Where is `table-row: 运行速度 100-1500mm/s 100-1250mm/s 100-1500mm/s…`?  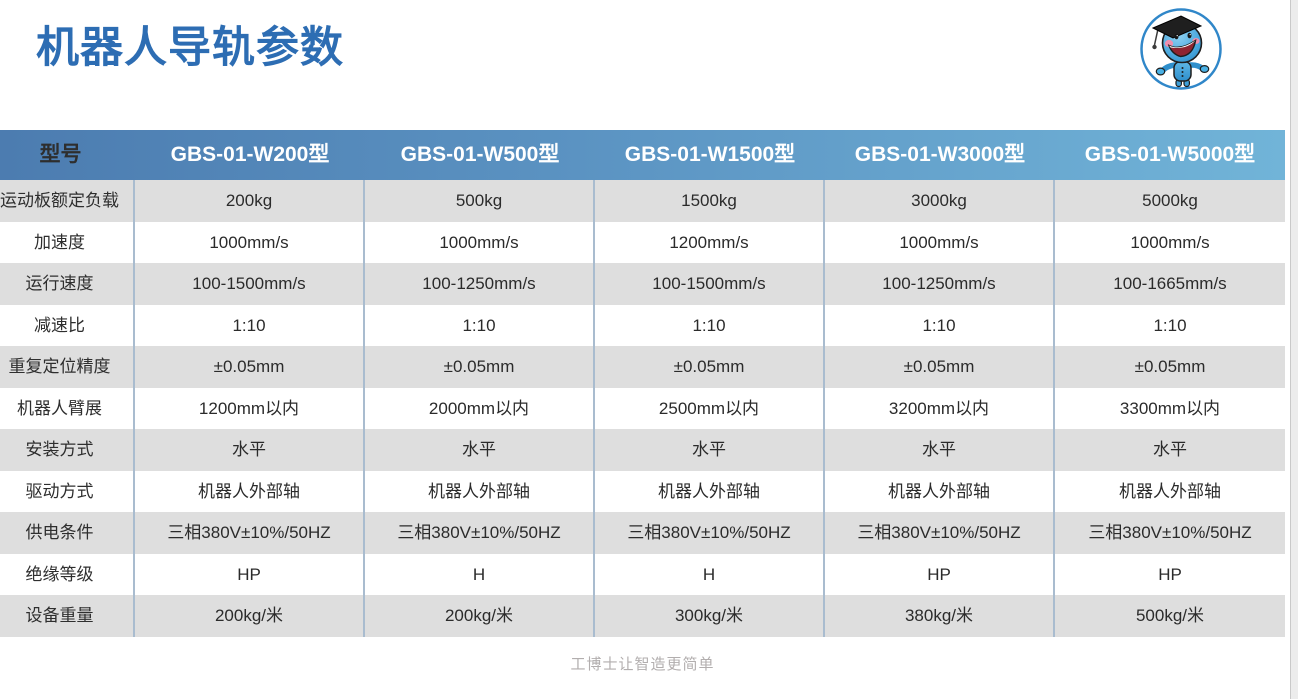
table-row: 运行速度 100-1500mm/s 100-1250mm/s 100-1500mm/s… is located at coordinates (642, 284).